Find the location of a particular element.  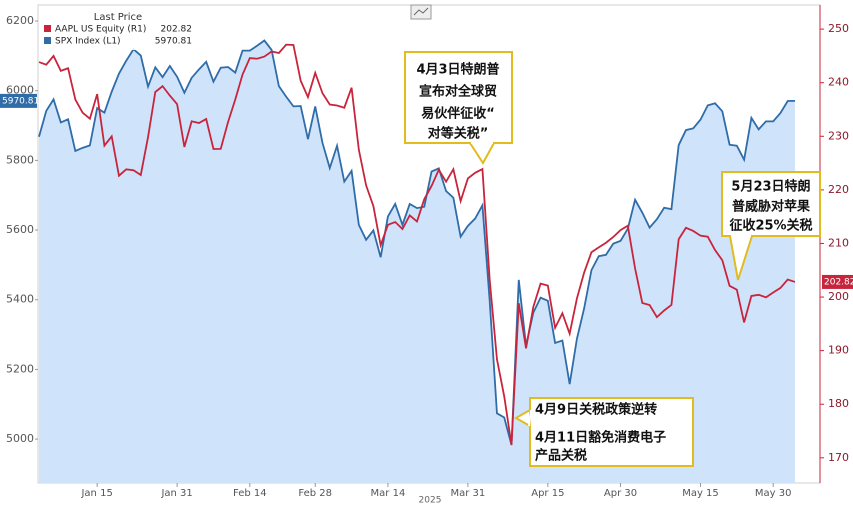

y2-tick-label: 180 is located at coordinates (838, 403).